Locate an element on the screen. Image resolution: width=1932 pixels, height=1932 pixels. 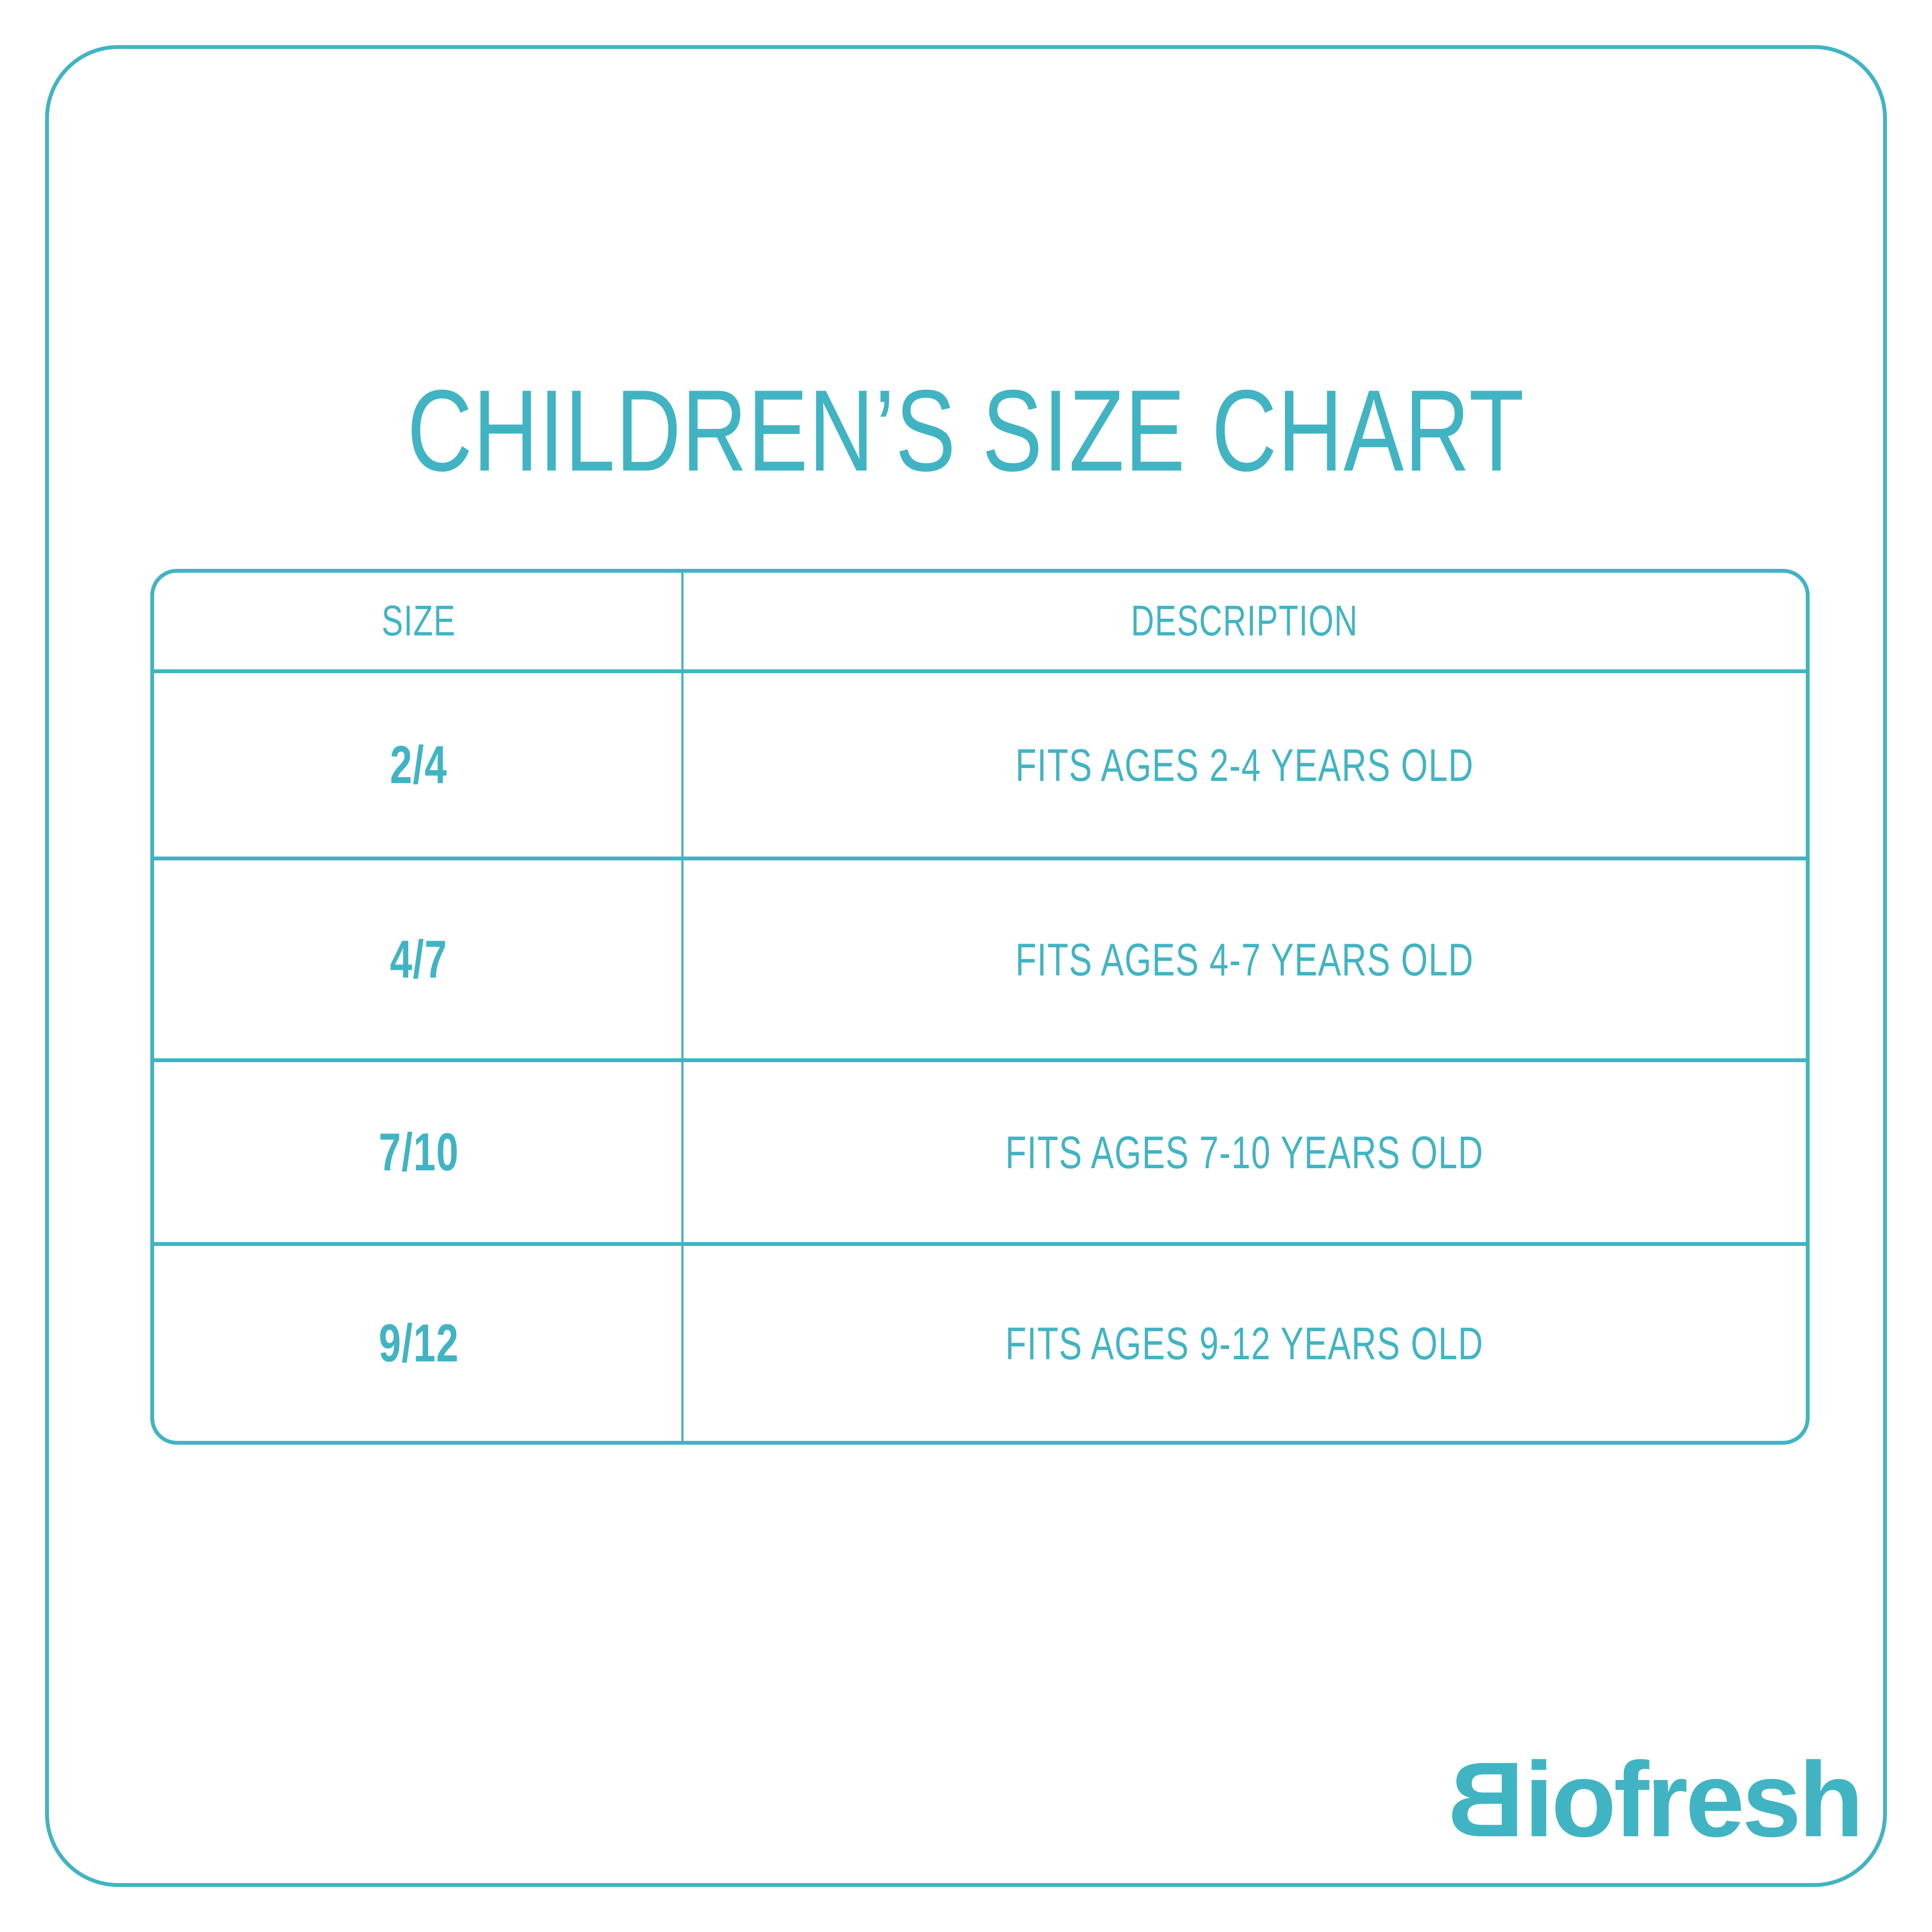
size-value: 4/7 is located at coordinates (419, 959).